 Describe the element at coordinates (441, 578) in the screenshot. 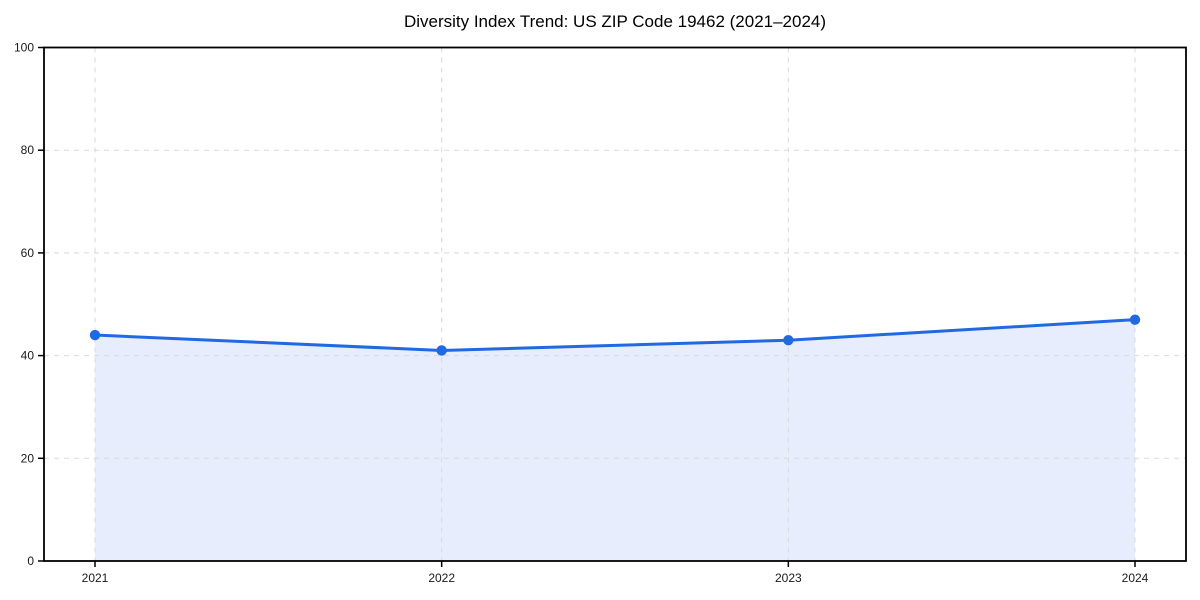

I see `x-axis-tick-label: 2022` at that location.